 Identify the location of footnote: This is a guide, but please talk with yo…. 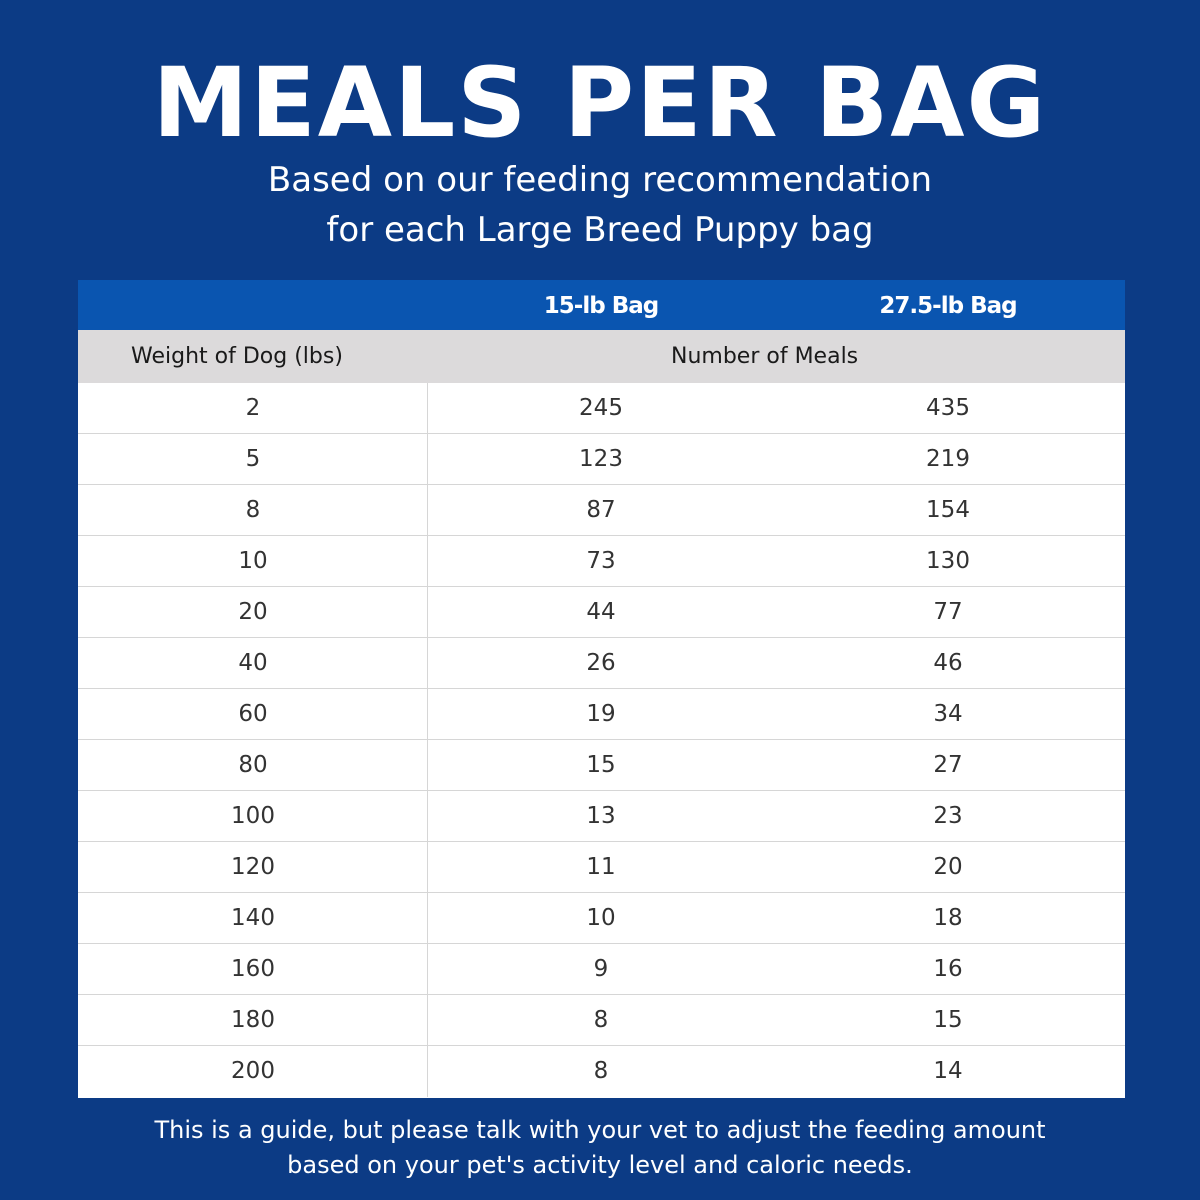
(600, 1130).